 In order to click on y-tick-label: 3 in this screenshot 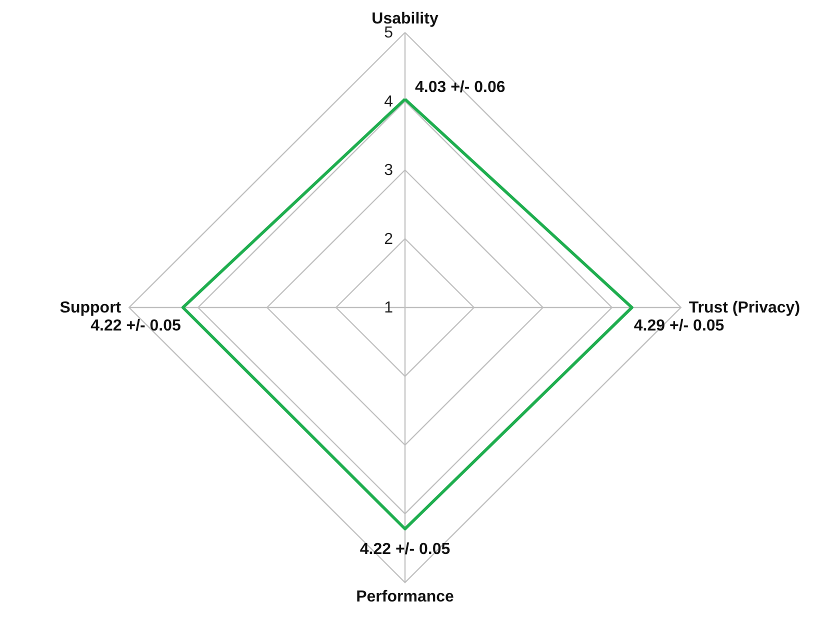, I will do `click(389, 170)`.